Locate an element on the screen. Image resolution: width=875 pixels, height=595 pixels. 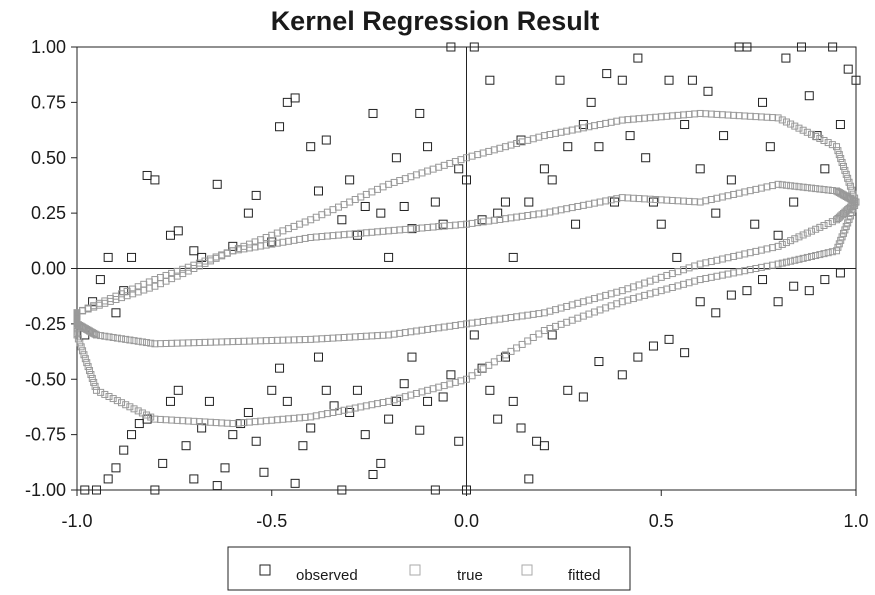
legend: observed true fitted is located at coordinates (429, 568).